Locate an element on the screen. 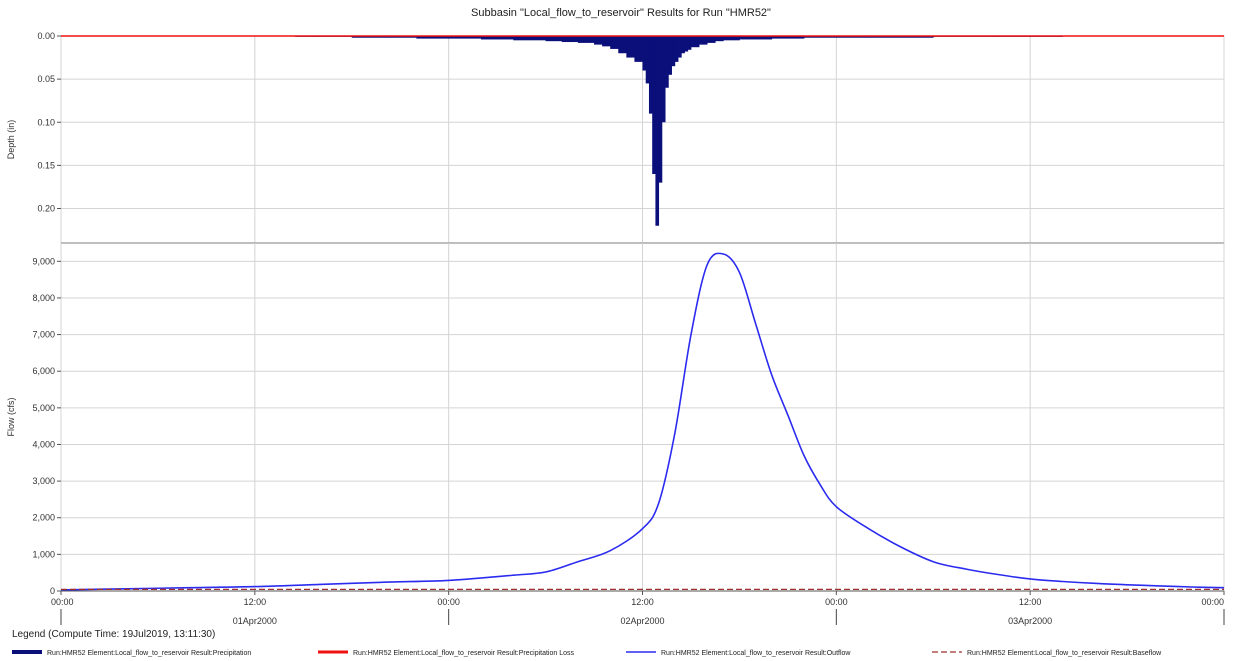 This screenshot has height=661, width=1243. flow-ylabel: Flow (cfs) is located at coordinates (11, 417).